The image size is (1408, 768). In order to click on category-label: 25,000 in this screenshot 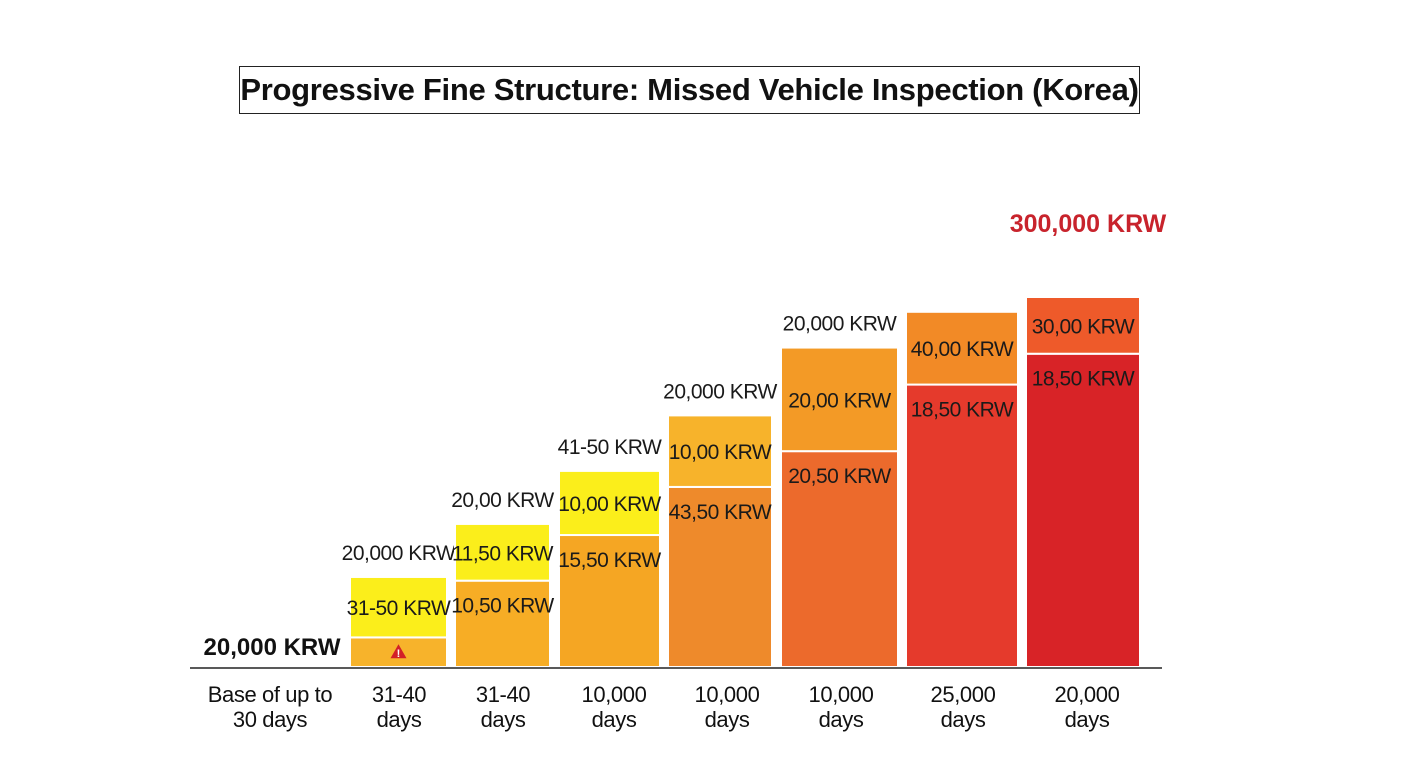, I will do `click(963, 694)`.